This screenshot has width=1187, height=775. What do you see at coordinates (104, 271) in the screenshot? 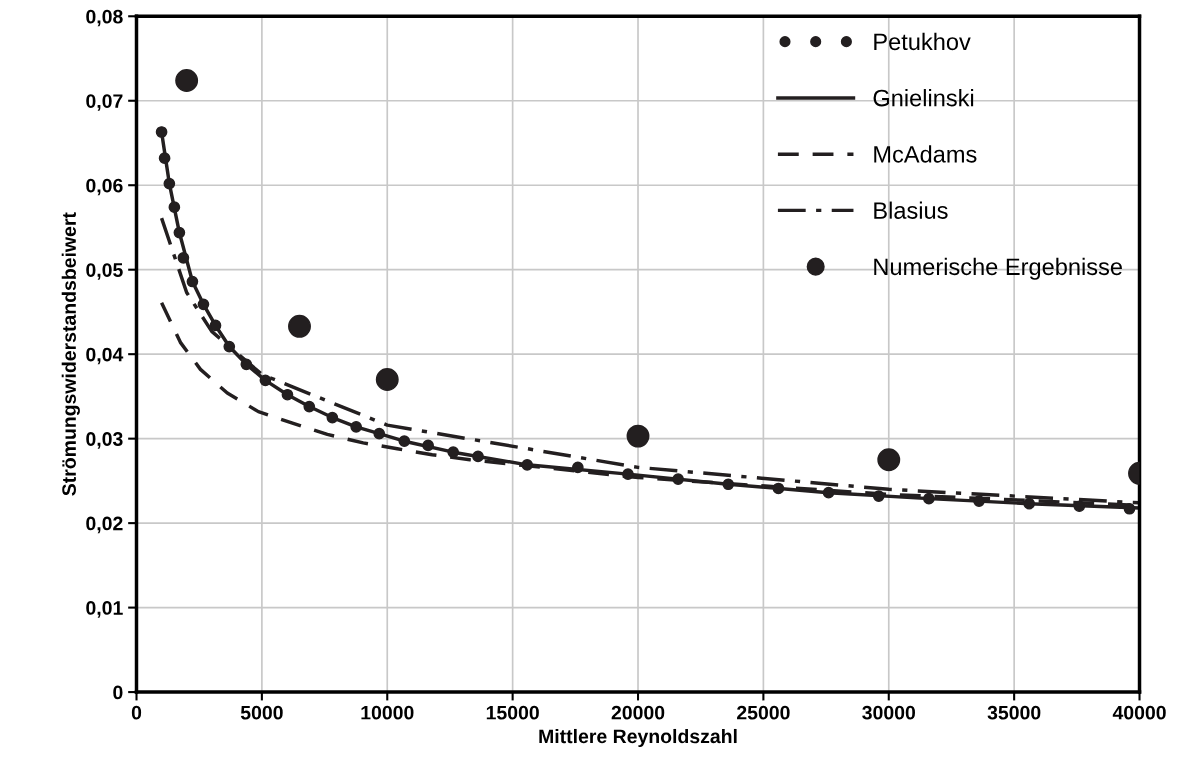
I see `y-tick-label: 0,05` at bounding box center [104, 271].